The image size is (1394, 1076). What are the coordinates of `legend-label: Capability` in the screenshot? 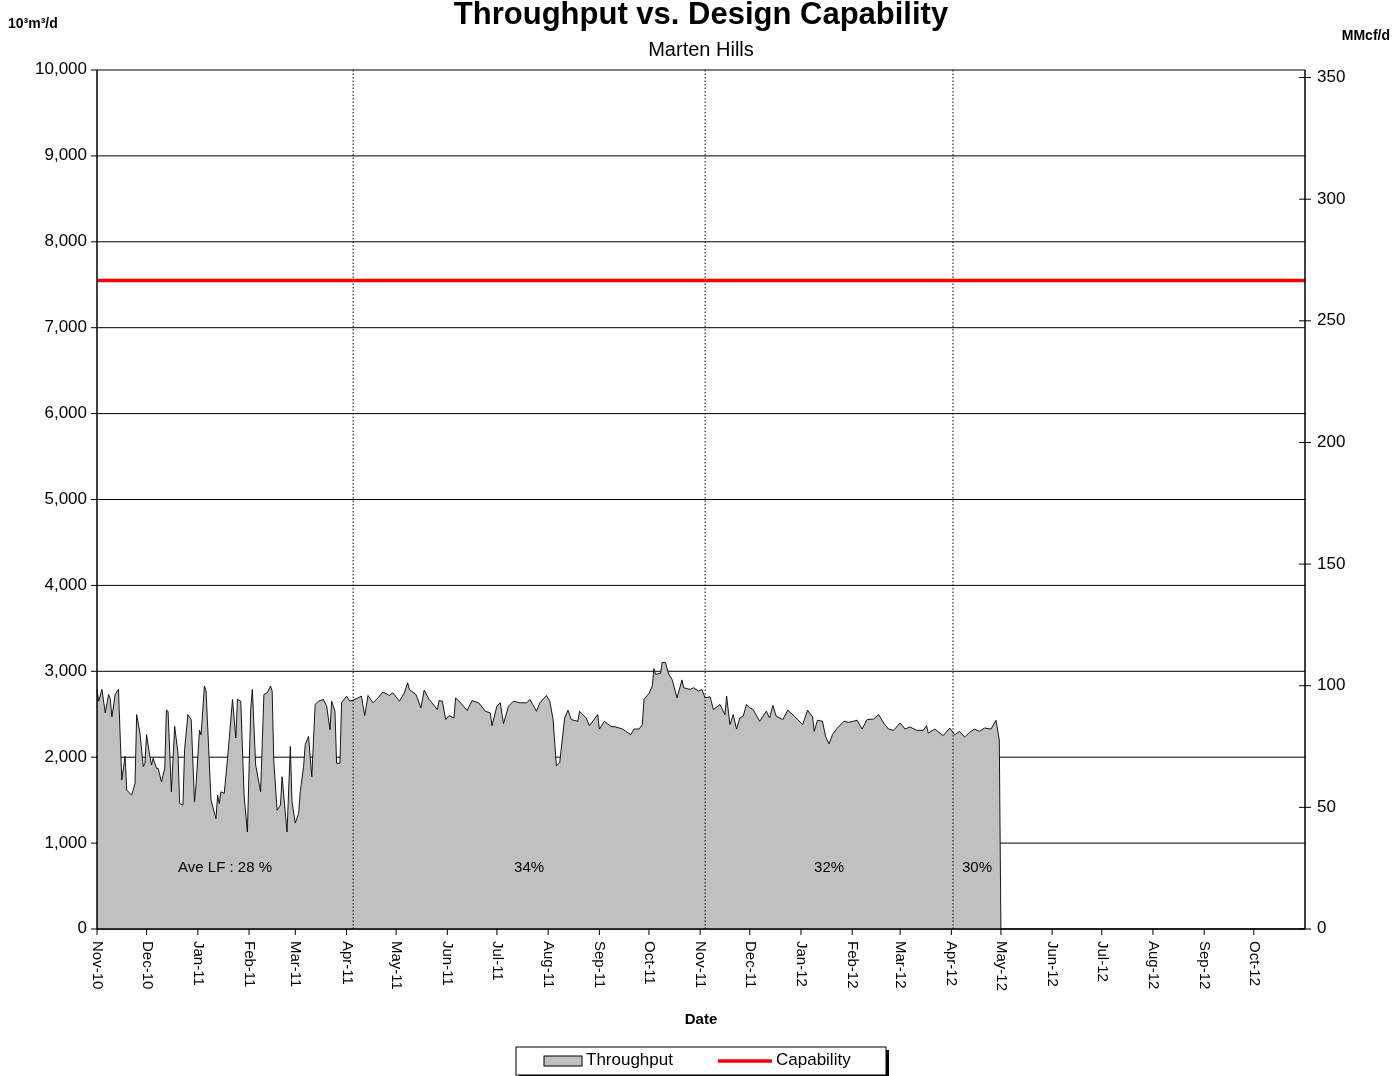 It's located at (814, 1060).